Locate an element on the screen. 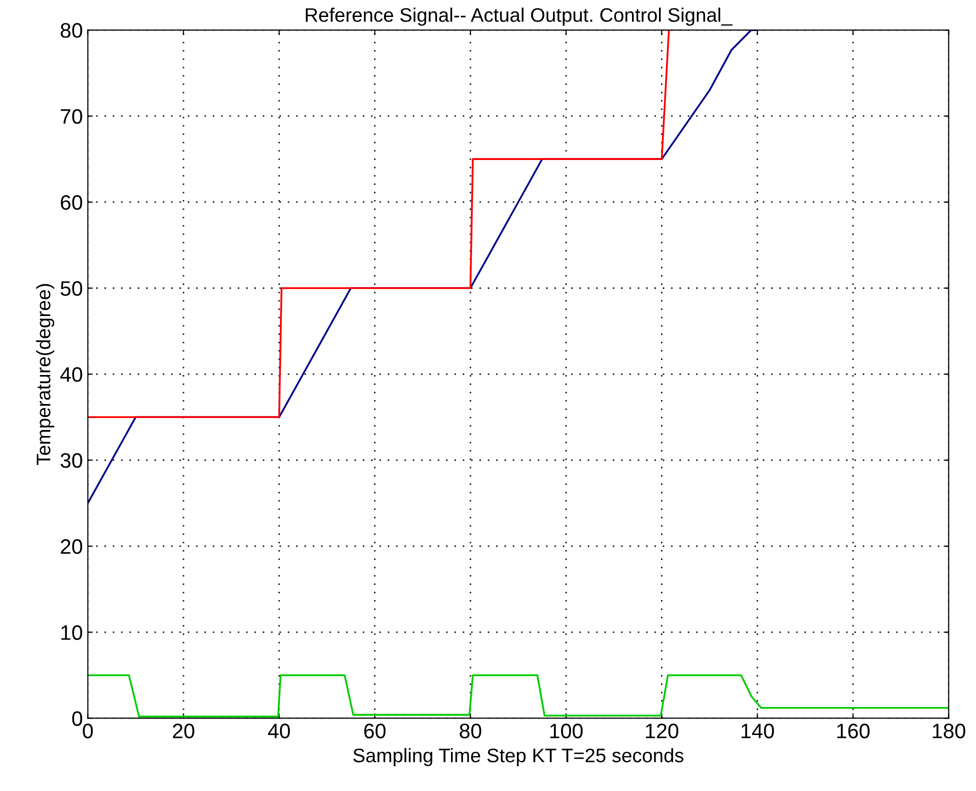 Image resolution: width=976 pixels, height=791 pixels. y-tick-label: 70 is located at coordinates (71, 116).